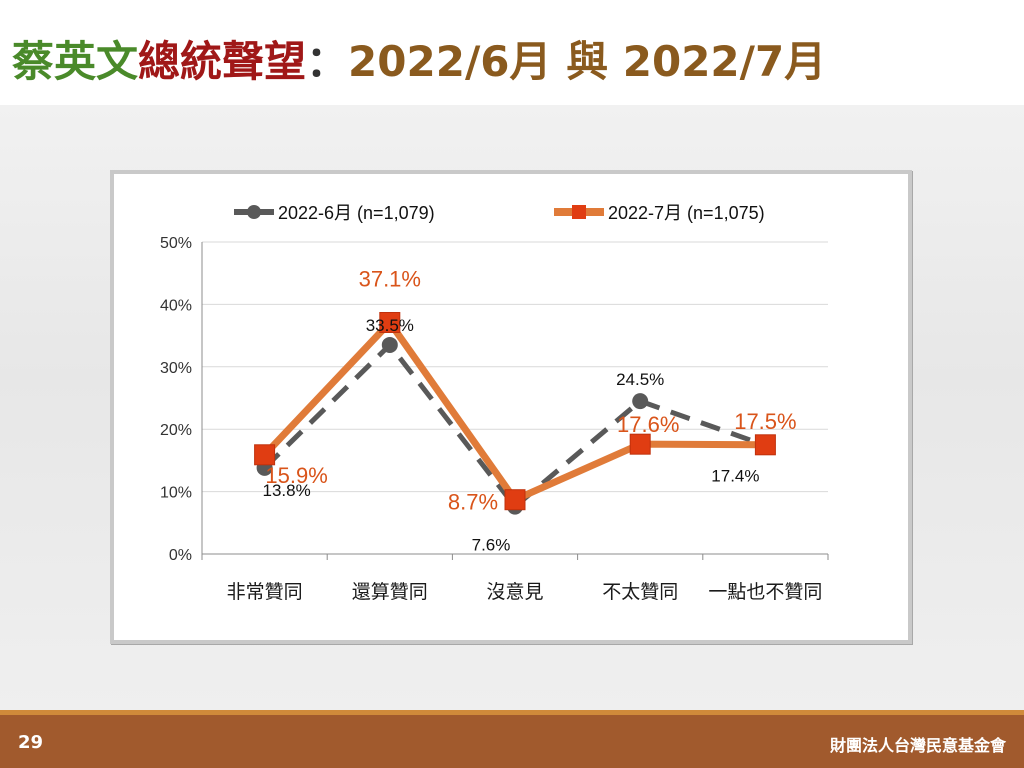  What do you see at coordinates (512, 712) in the screenshot?
I see `footer-accent-line` at bounding box center [512, 712].